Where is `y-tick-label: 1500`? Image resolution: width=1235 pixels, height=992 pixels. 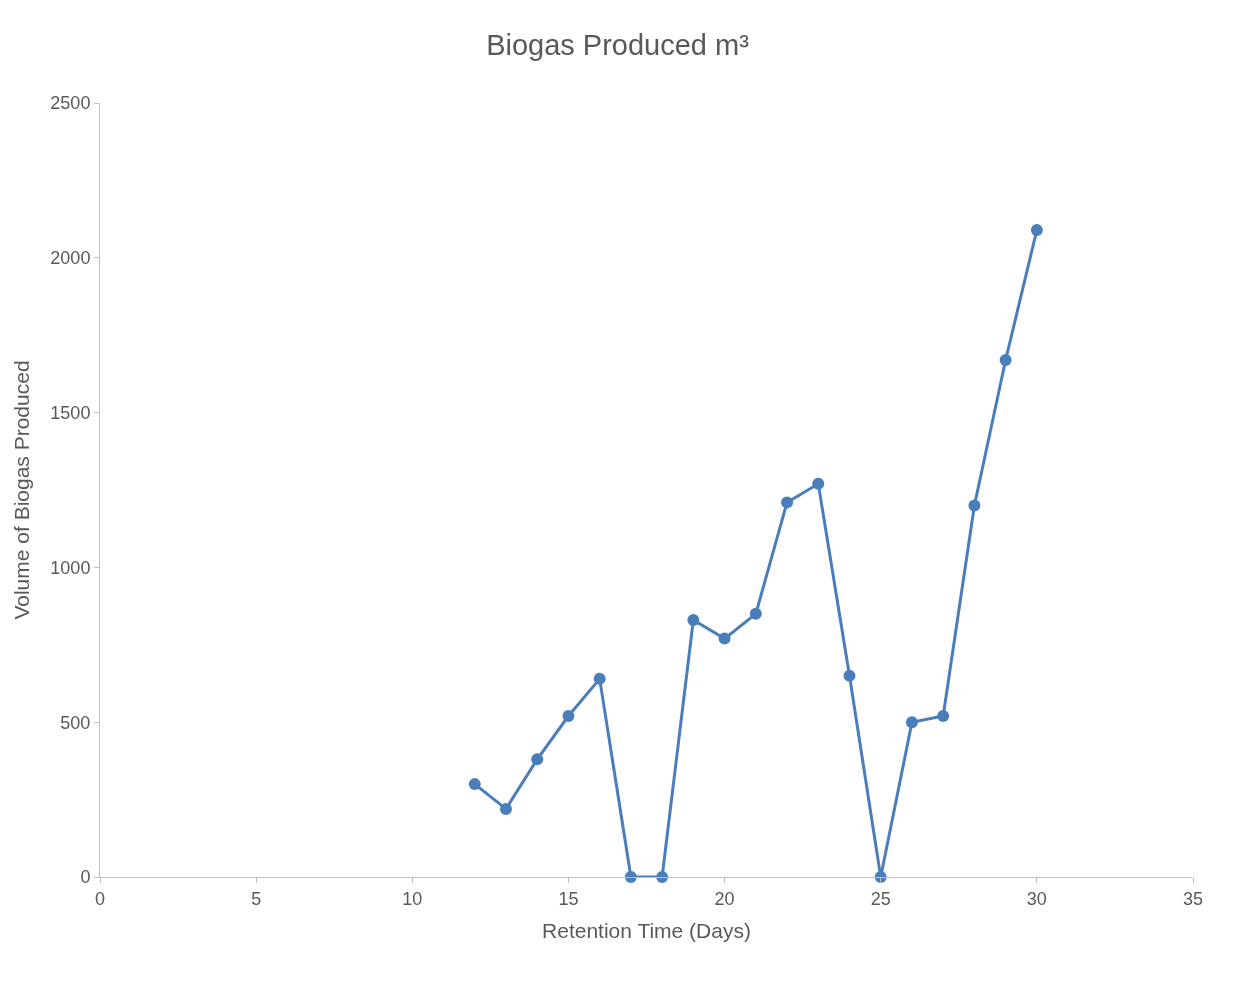 y-tick-label: 1500 is located at coordinates (70, 412).